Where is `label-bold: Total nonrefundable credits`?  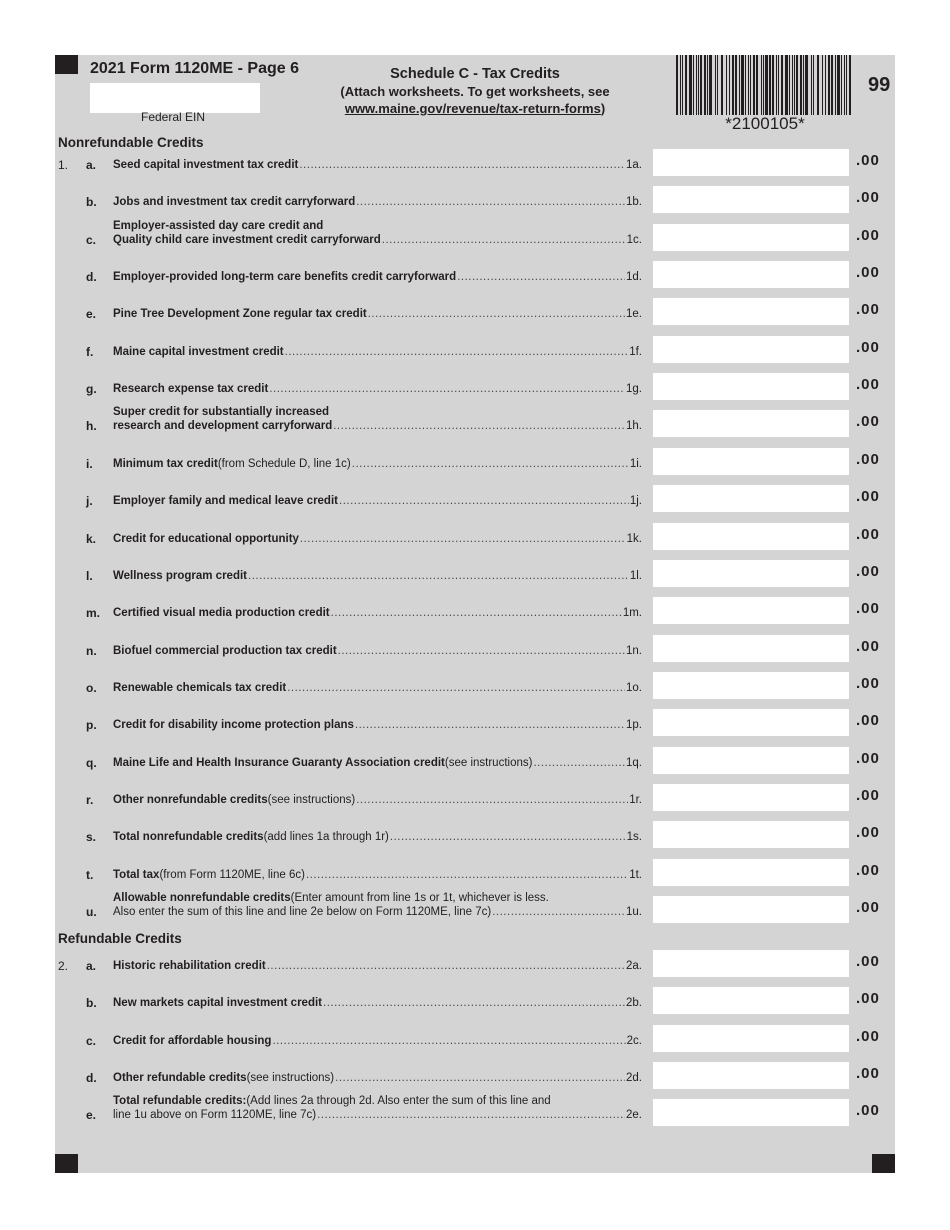
label-bold: Total nonrefundable credits is located at coordinates (188, 837).